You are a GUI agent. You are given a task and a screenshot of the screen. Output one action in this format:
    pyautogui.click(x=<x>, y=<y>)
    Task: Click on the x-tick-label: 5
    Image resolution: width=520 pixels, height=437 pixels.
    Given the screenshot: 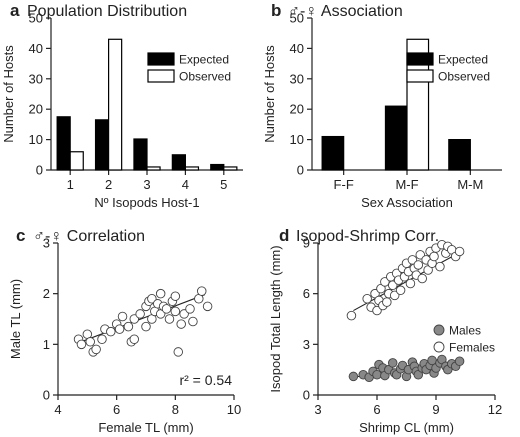 What is the action you would take?
    pyautogui.click(x=223, y=184)
    